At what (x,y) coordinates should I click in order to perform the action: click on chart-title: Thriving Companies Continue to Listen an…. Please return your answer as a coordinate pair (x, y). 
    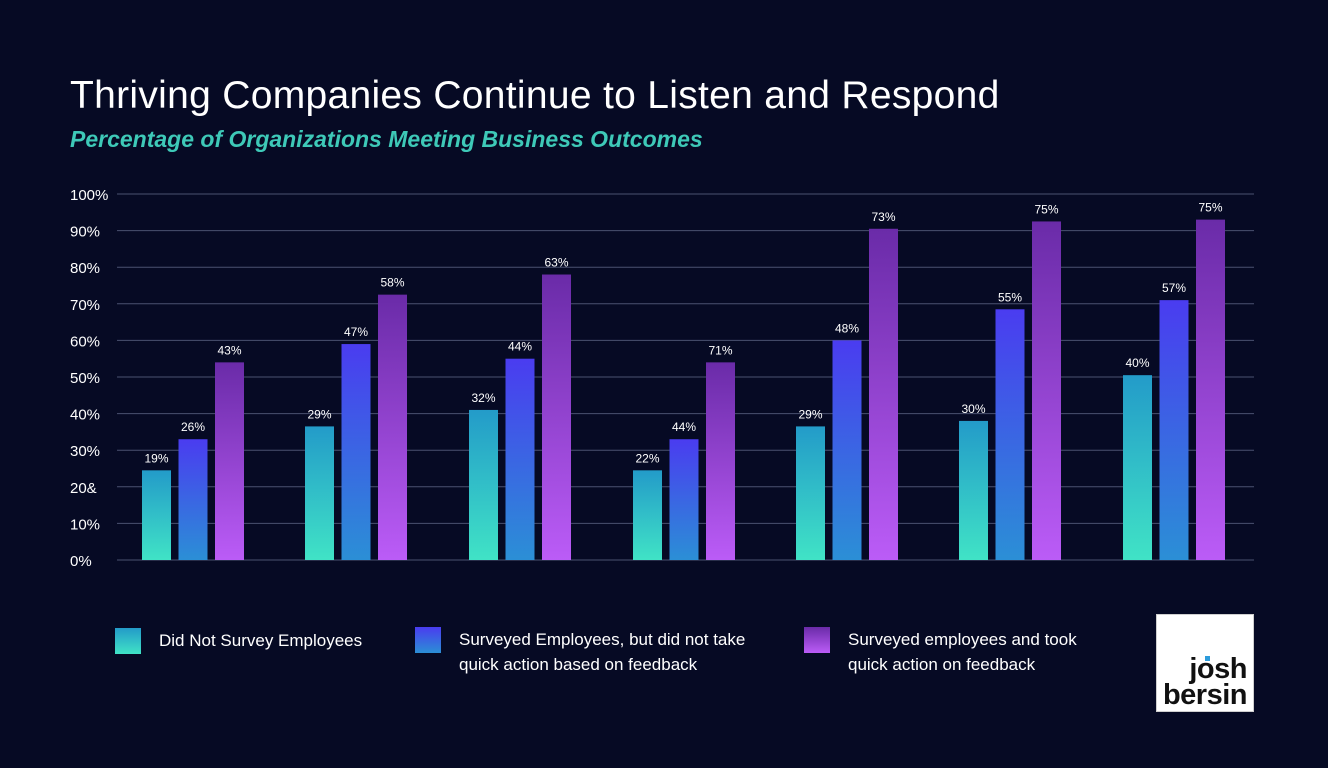
    Looking at the image, I should click on (535, 95).